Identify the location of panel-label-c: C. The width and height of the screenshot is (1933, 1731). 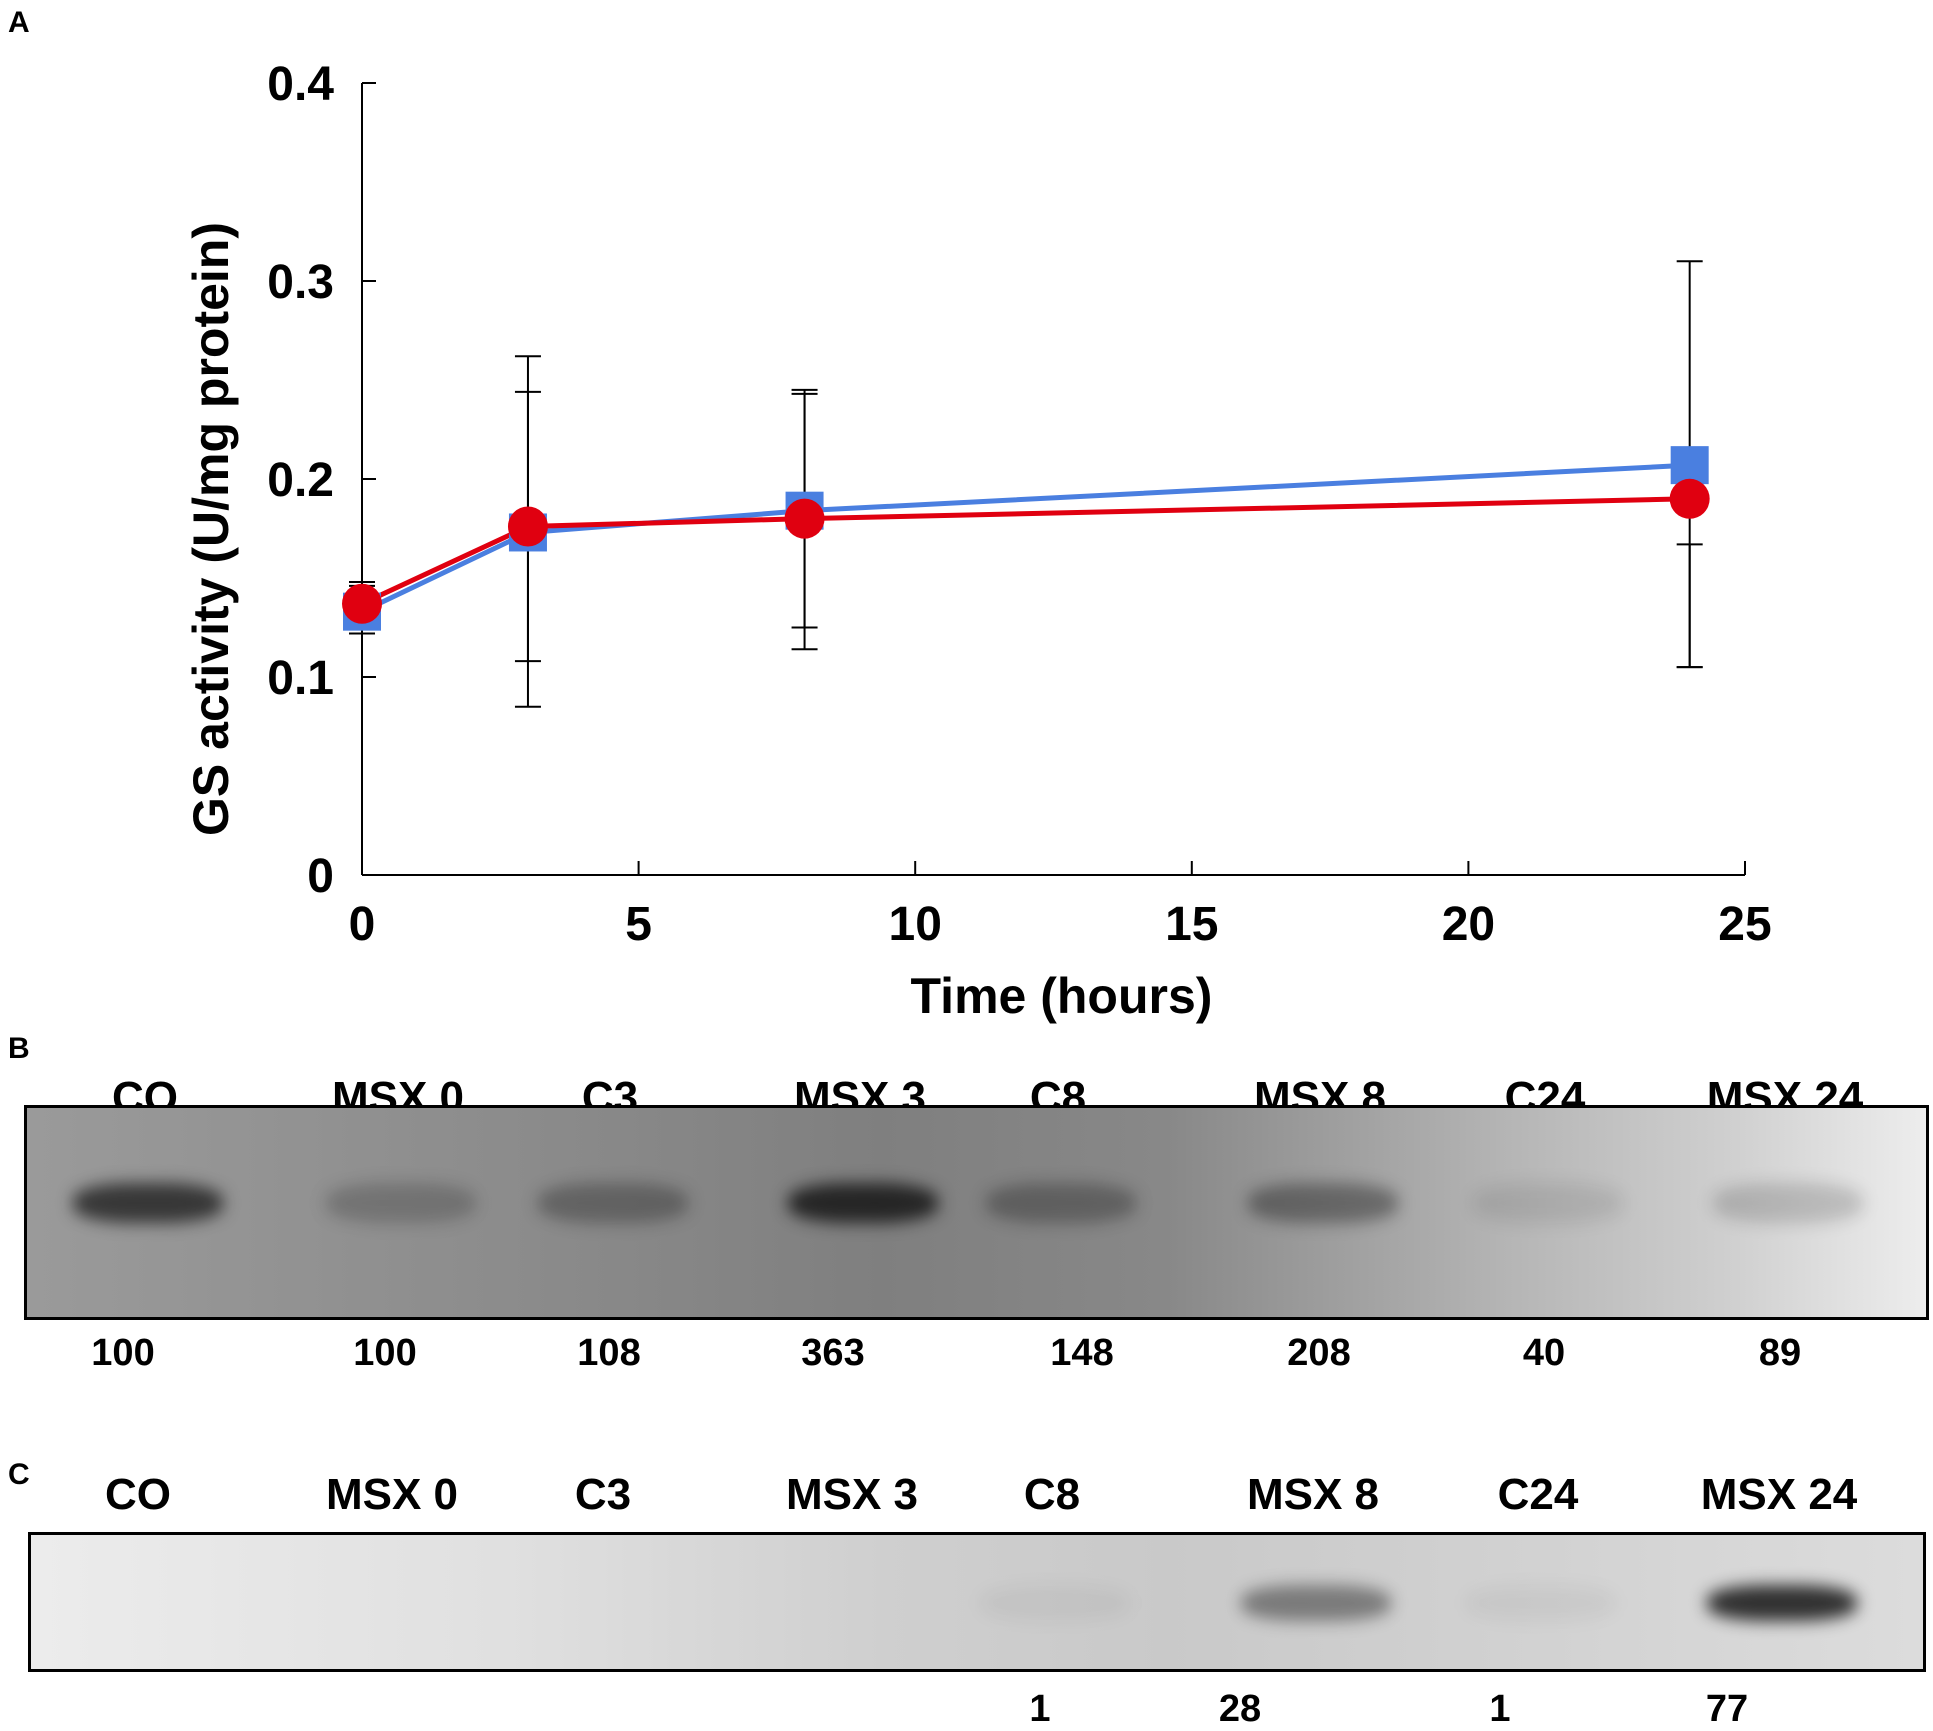
(19, 1474).